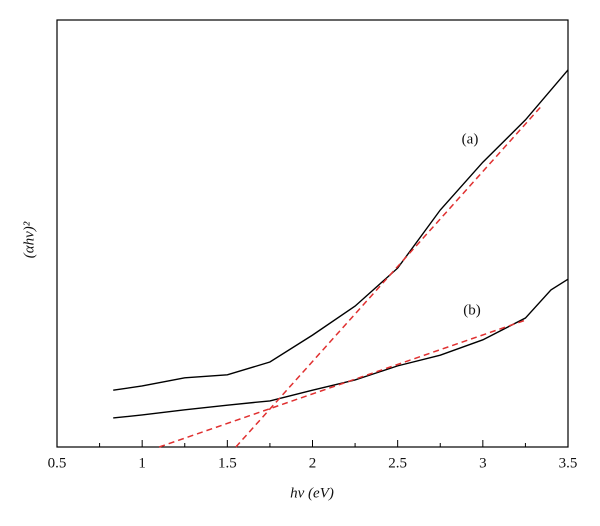  What do you see at coordinates (568, 463) in the screenshot?
I see `x-tick-label: 3.5` at bounding box center [568, 463].